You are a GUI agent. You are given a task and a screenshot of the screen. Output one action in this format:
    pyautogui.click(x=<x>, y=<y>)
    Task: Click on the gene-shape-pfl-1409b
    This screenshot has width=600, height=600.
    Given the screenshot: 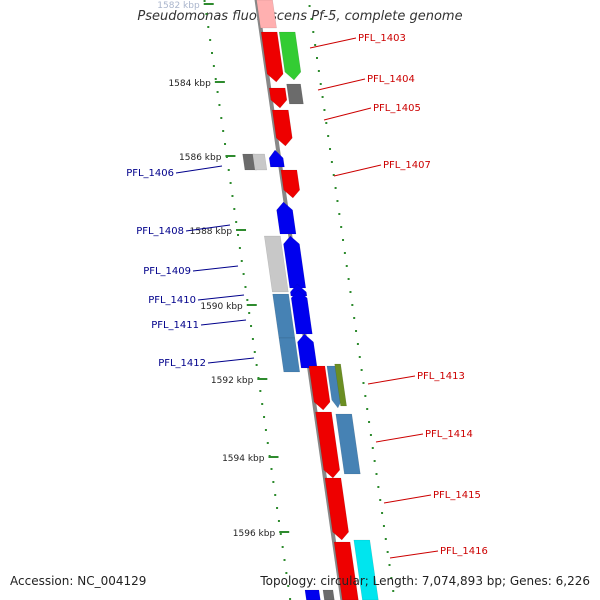 What is the action you would take?
    pyautogui.click(x=276, y=264)
    